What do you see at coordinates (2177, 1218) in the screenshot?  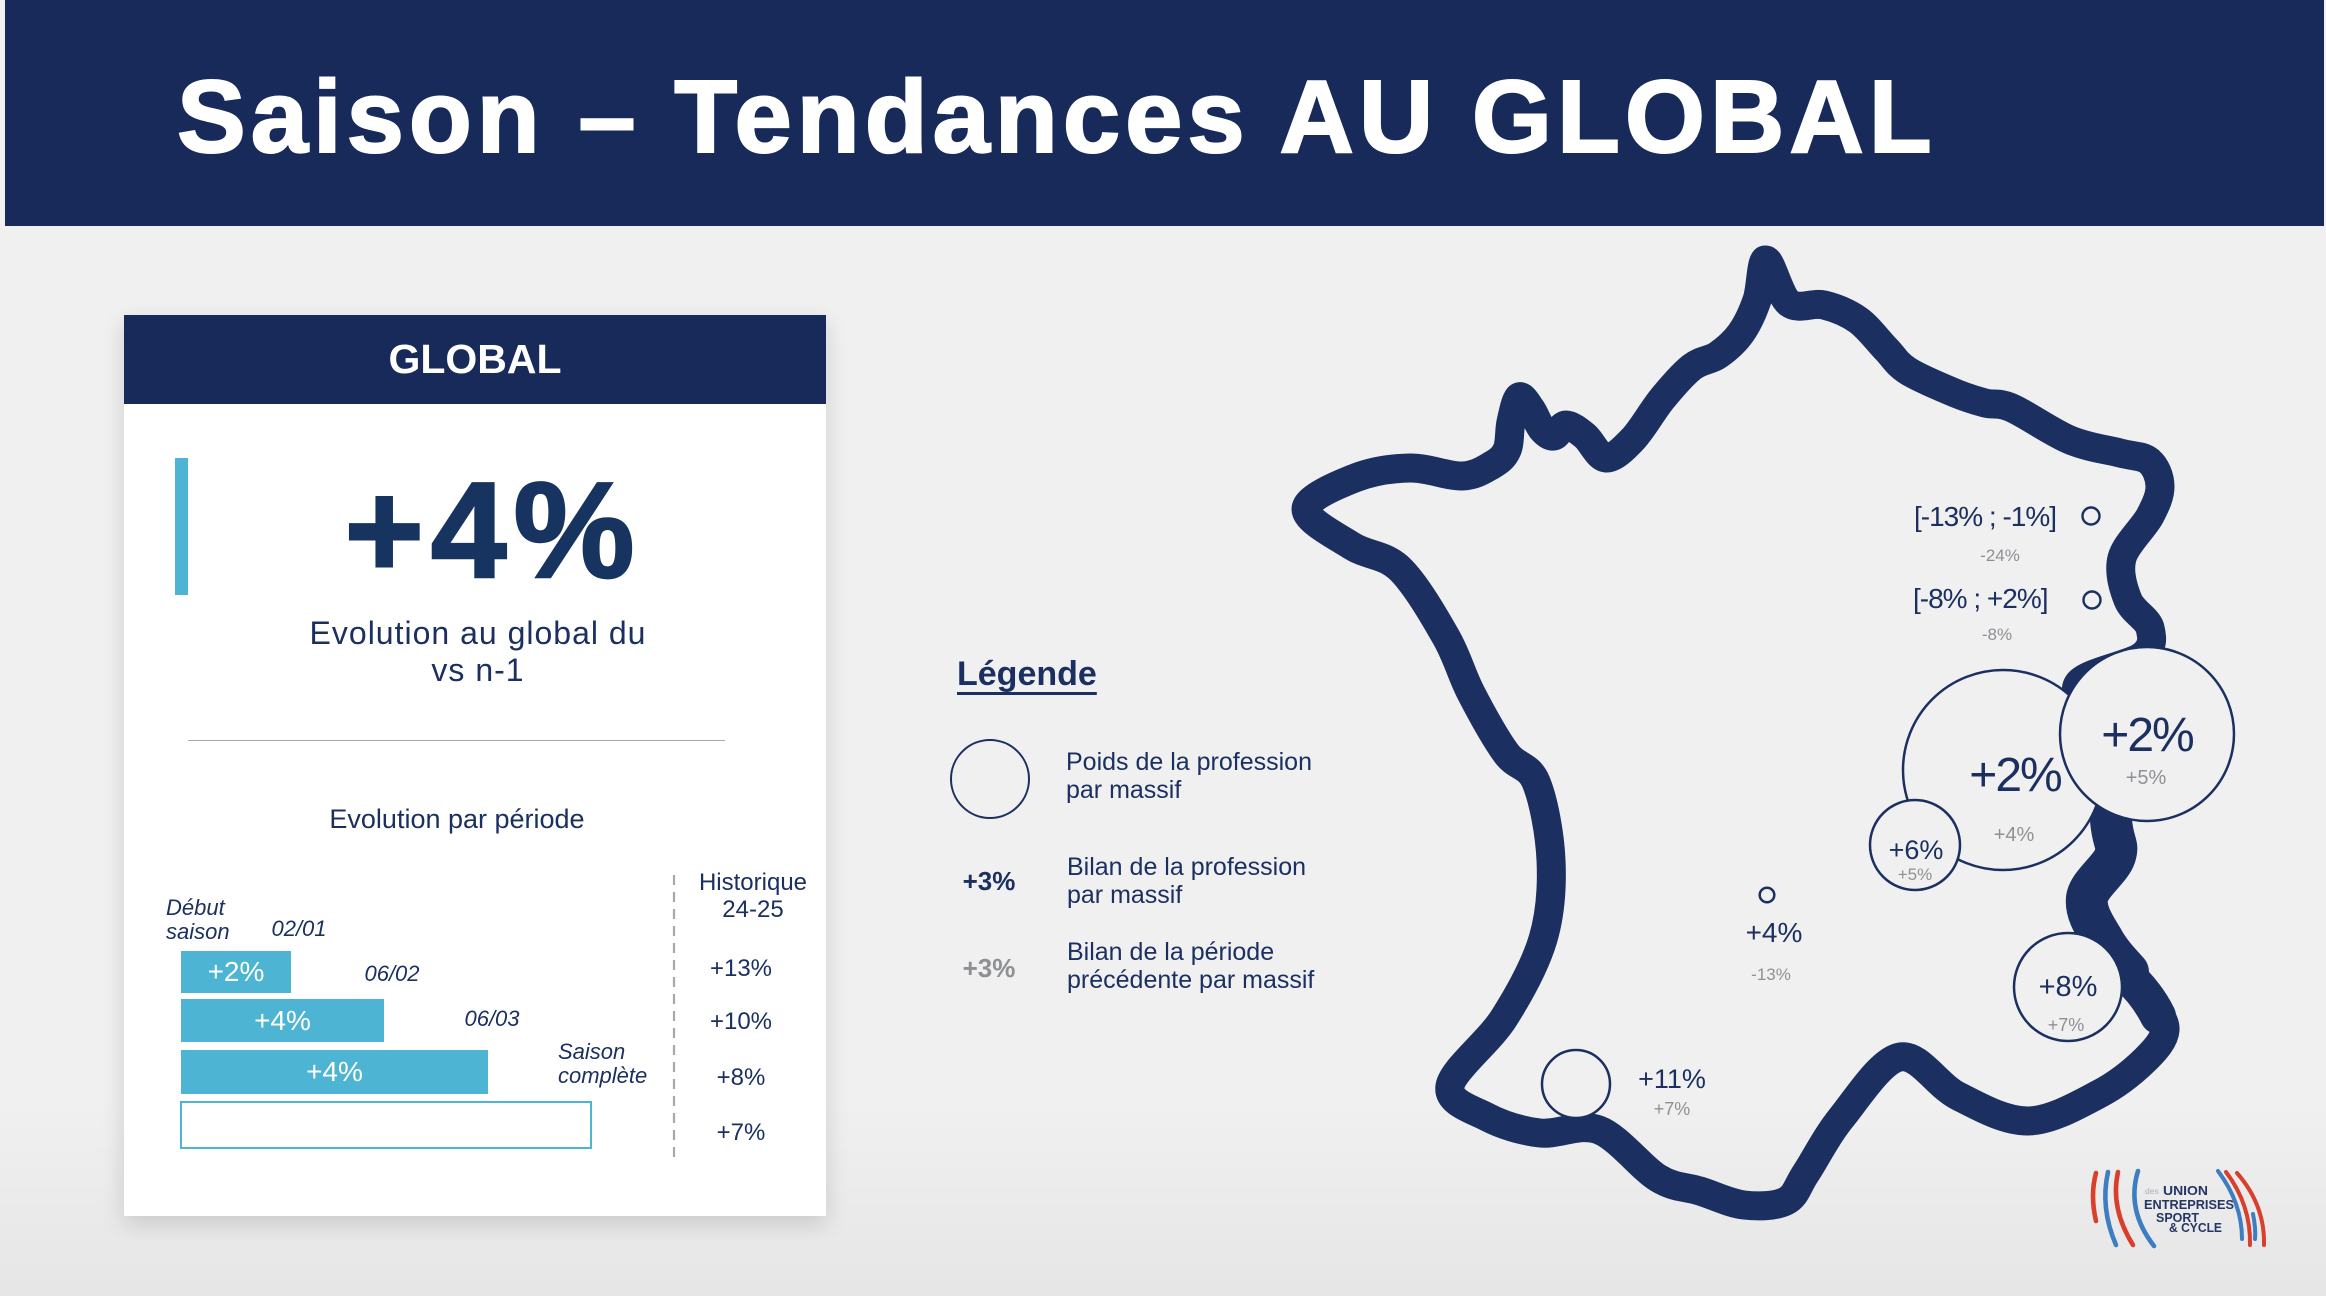 I see `svg-text: SPORT` at bounding box center [2177, 1218].